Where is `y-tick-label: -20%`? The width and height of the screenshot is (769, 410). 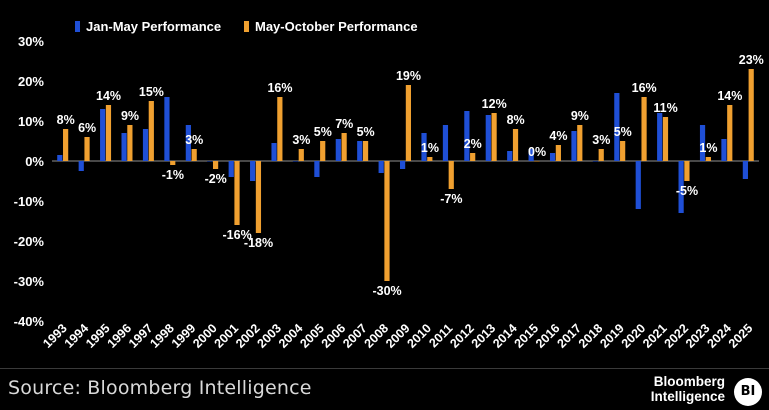
y-tick-label: -20% is located at coordinates (29, 241).